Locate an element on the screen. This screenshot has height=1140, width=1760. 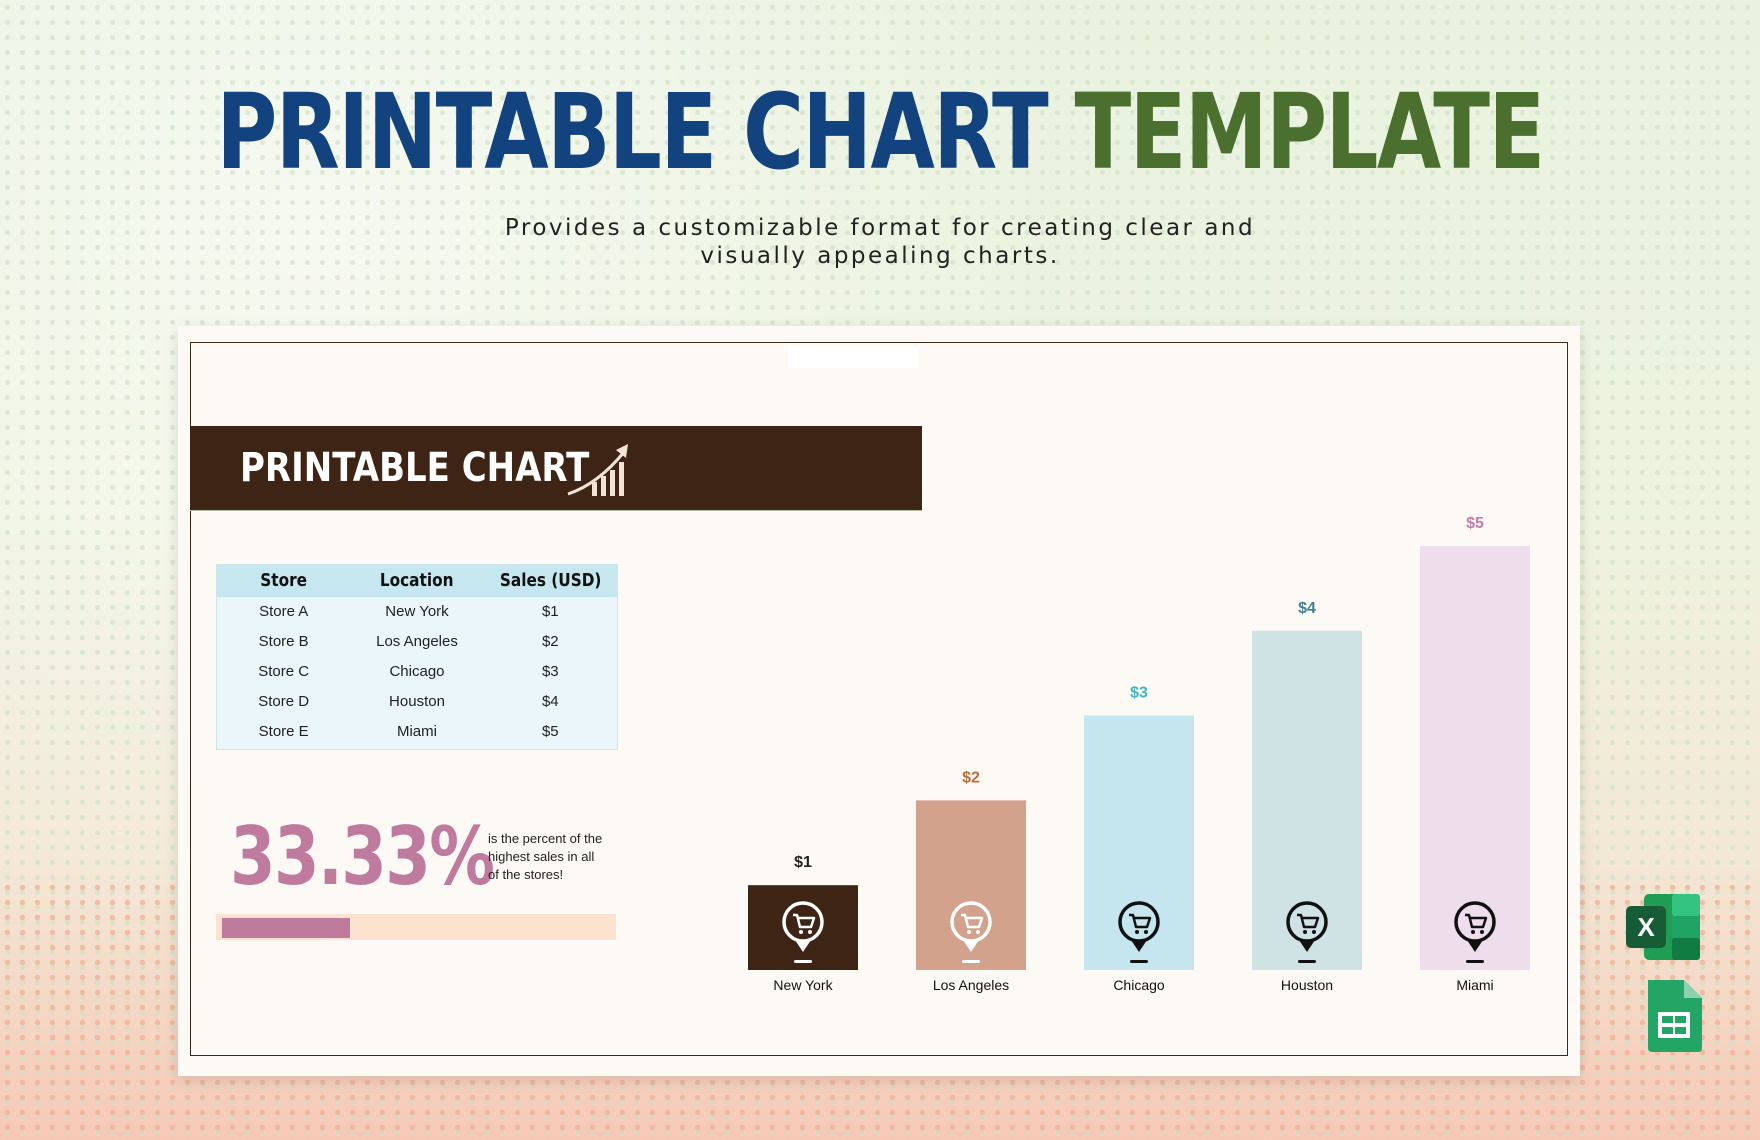
bar-miami is located at coordinates (1475, 758).